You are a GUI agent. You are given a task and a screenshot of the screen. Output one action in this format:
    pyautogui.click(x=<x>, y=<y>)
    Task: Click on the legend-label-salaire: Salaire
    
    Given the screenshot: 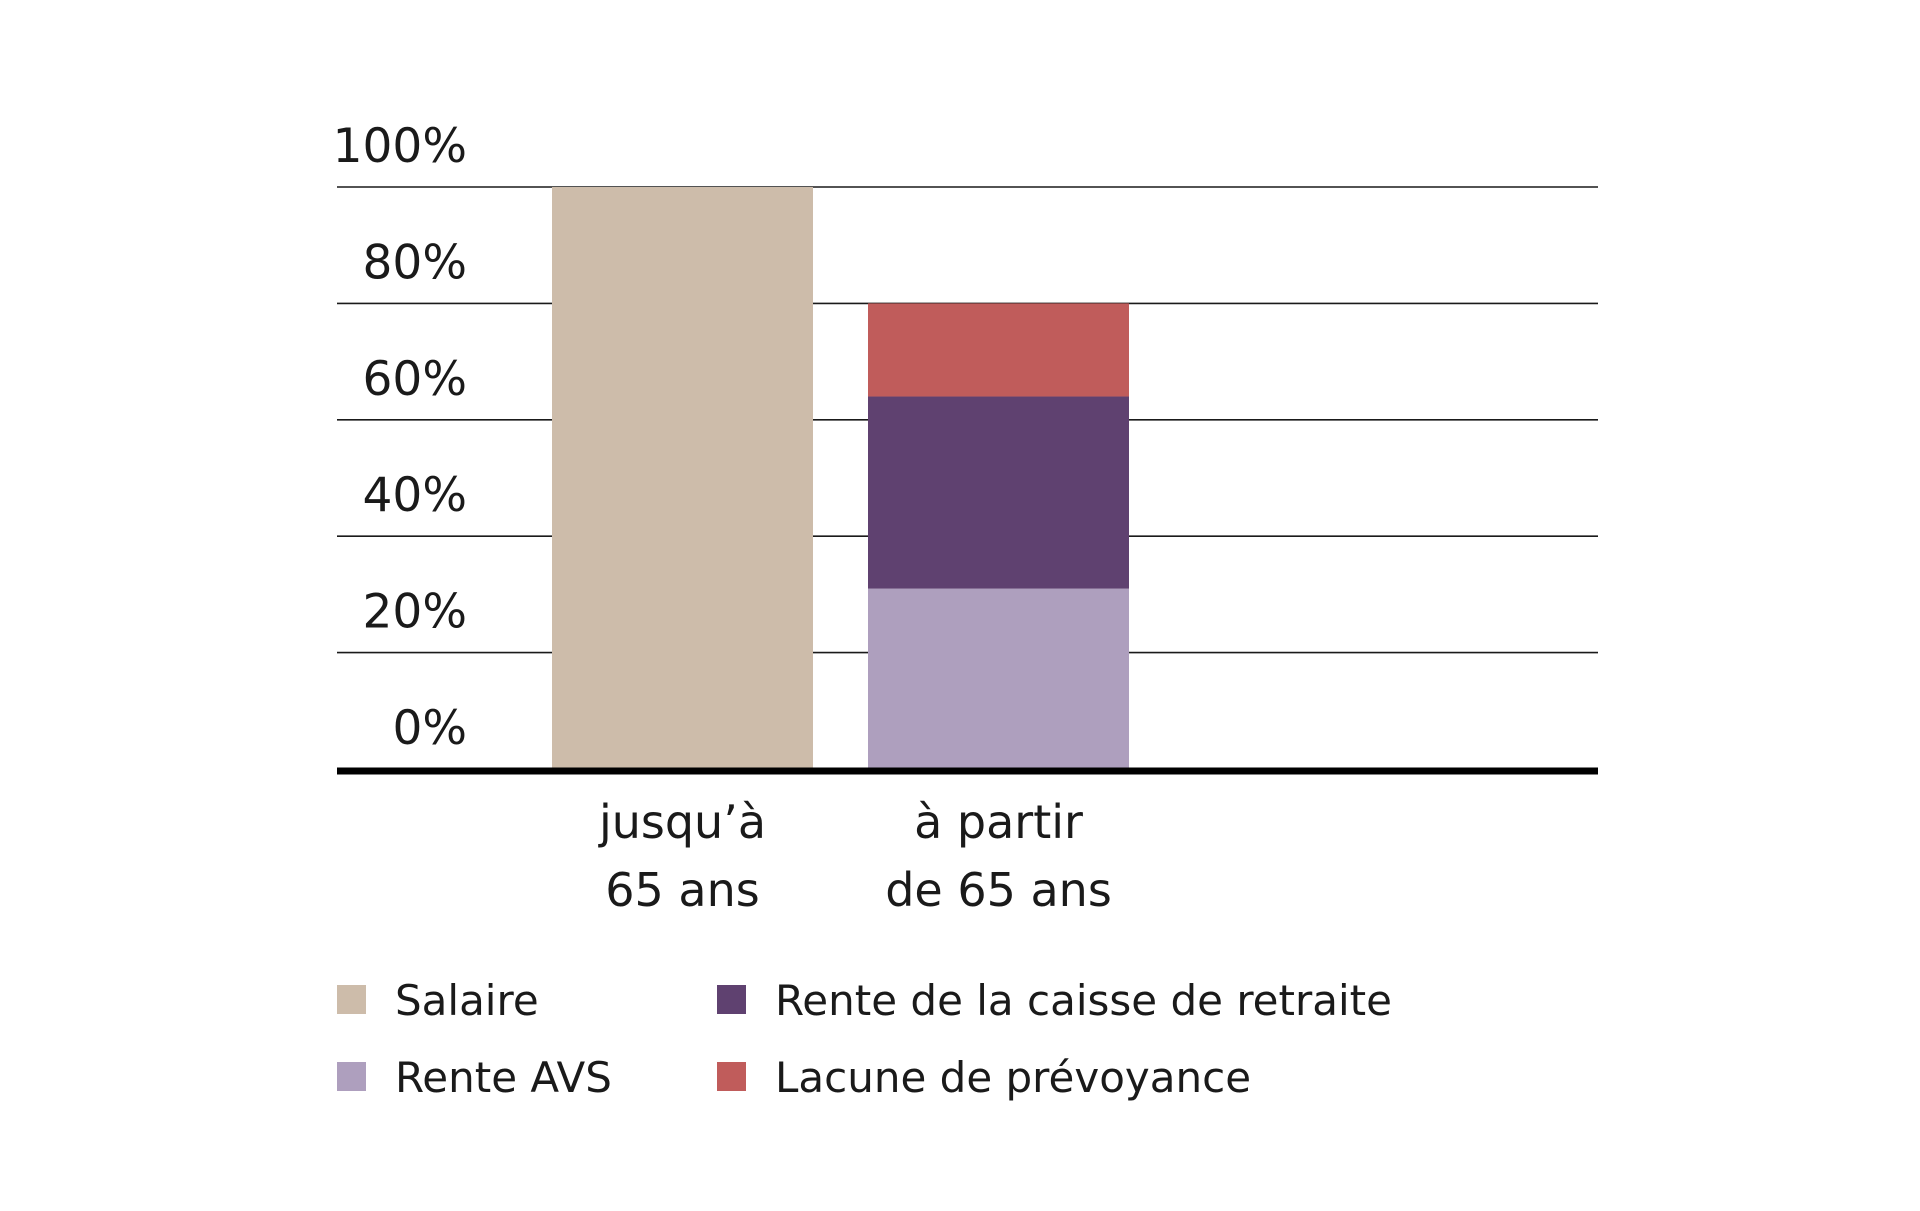 What is the action you would take?
    pyautogui.click(x=467, y=1000)
    